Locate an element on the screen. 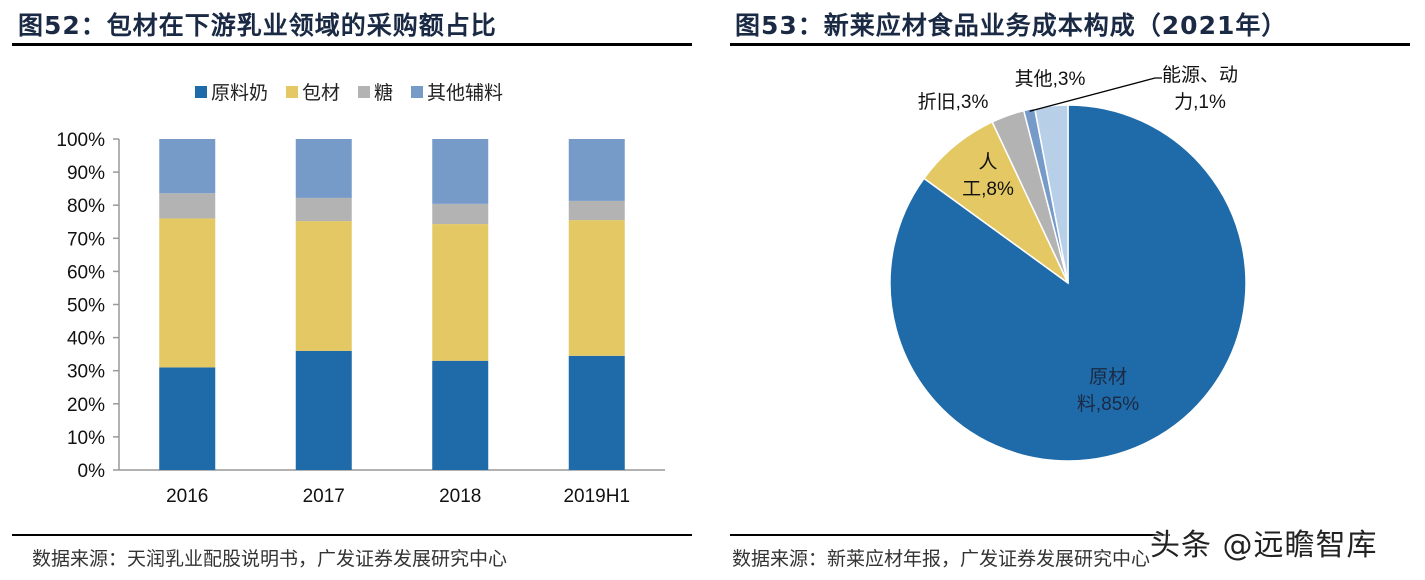  bar-segment-2016-其他辅料 is located at coordinates (187, 166).